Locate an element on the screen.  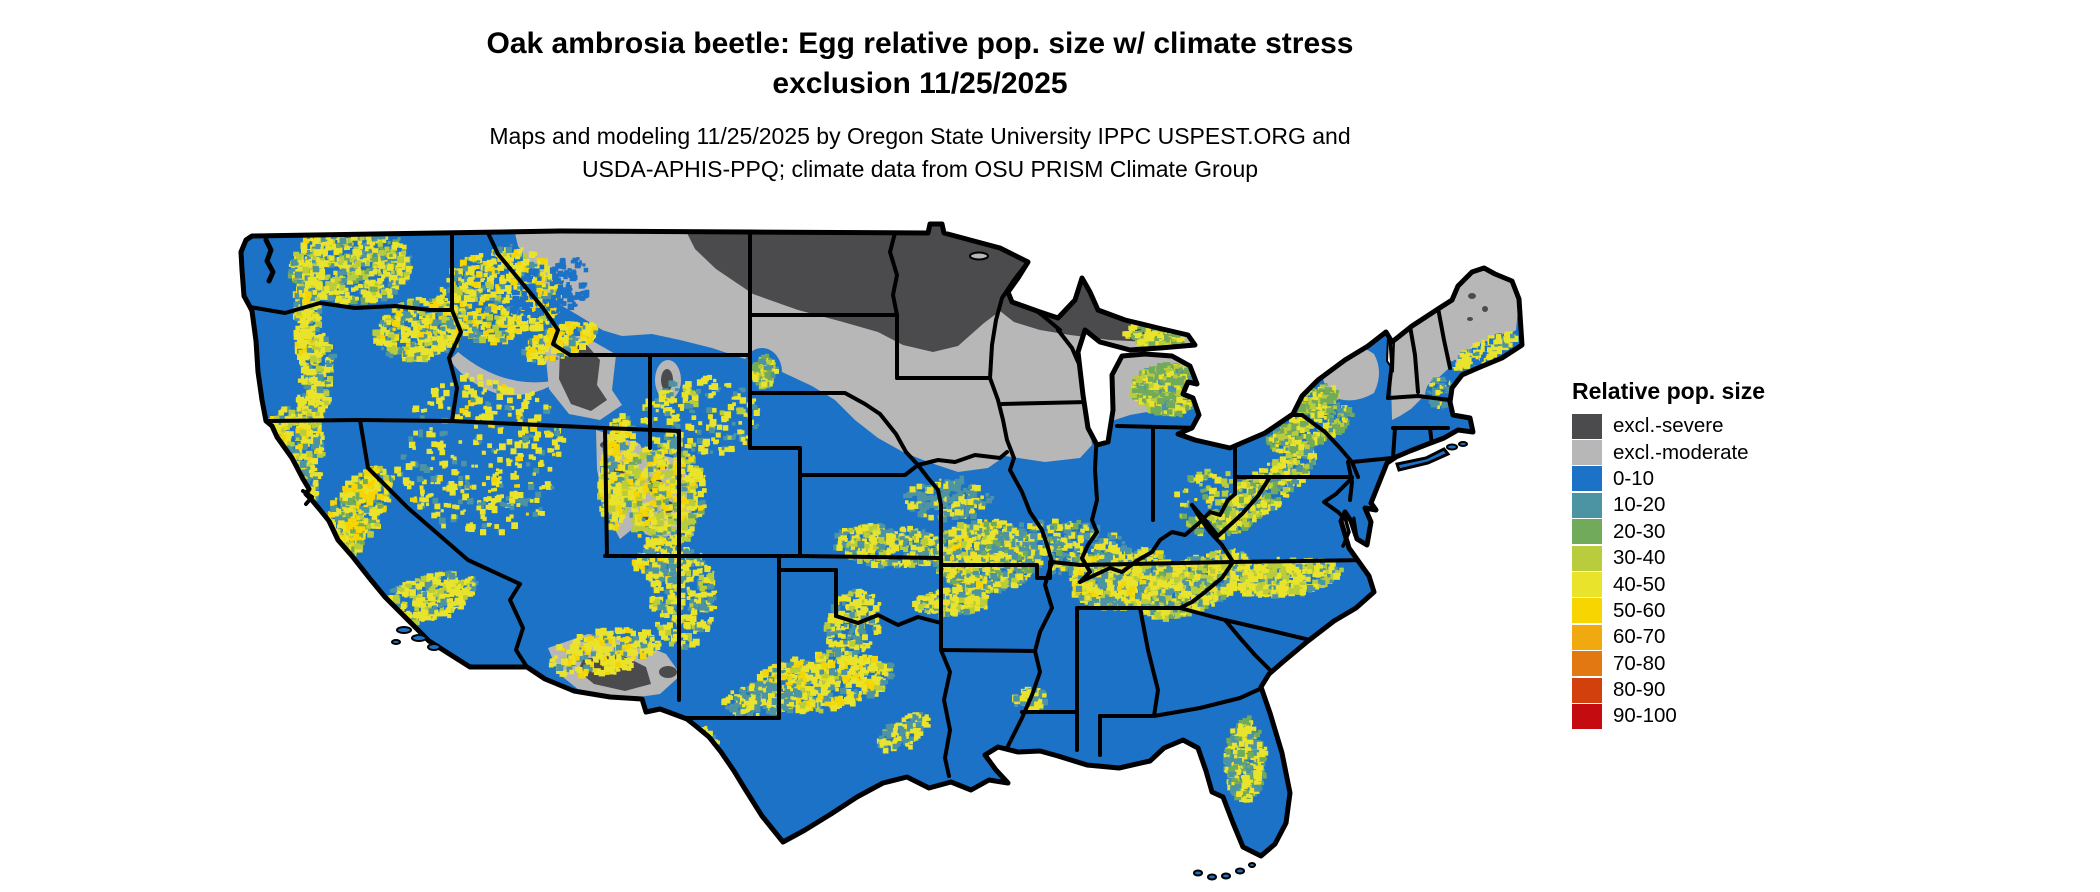
legend-row: excl.-severe is located at coordinates (1702, 426).